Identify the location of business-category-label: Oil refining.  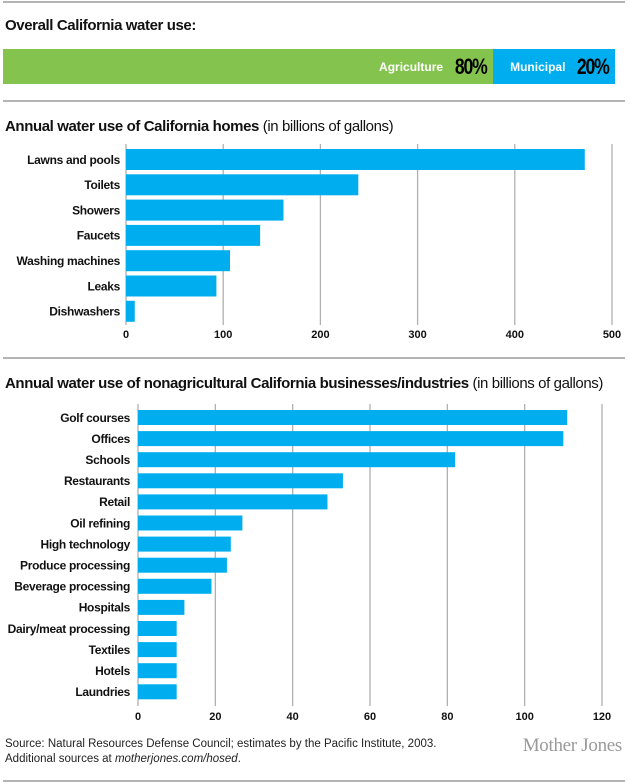
(100, 523).